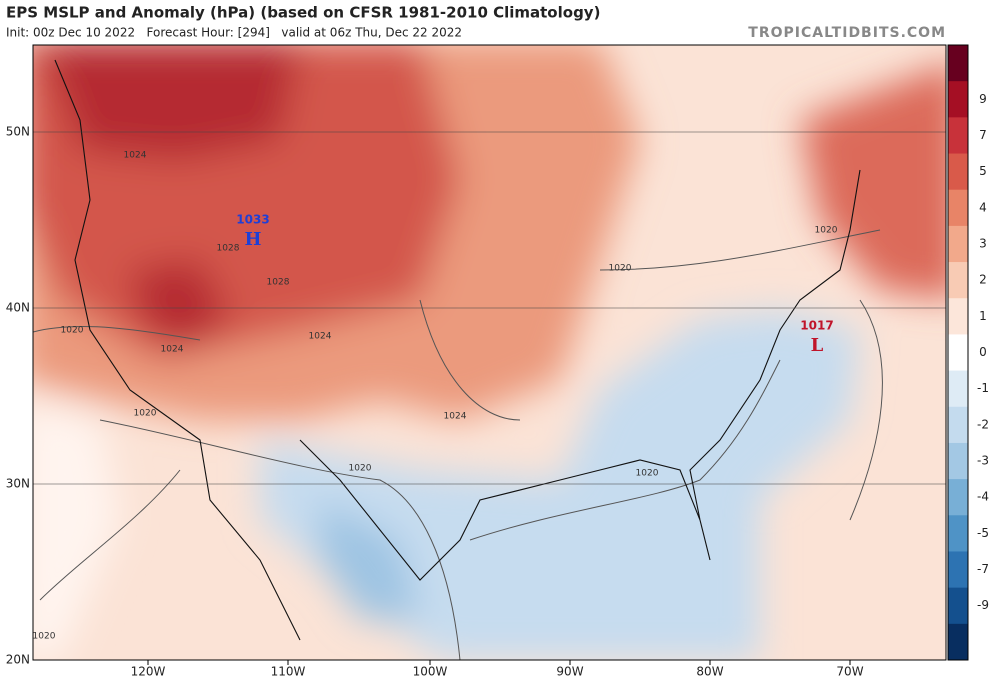 Image resolution: width=1000 pixels, height=683 pixels. What do you see at coordinates (983, 171) in the screenshot?
I see `colorbar-label: 5` at bounding box center [983, 171].